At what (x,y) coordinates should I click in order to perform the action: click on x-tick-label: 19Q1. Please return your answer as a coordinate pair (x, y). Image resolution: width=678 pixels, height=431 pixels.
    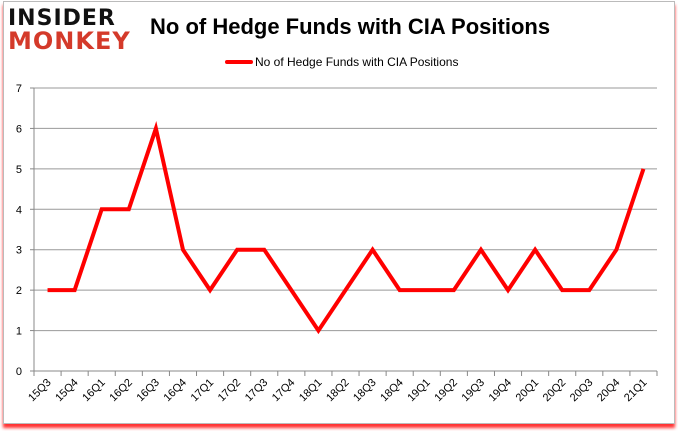
    Looking at the image, I should click on (419, 391).